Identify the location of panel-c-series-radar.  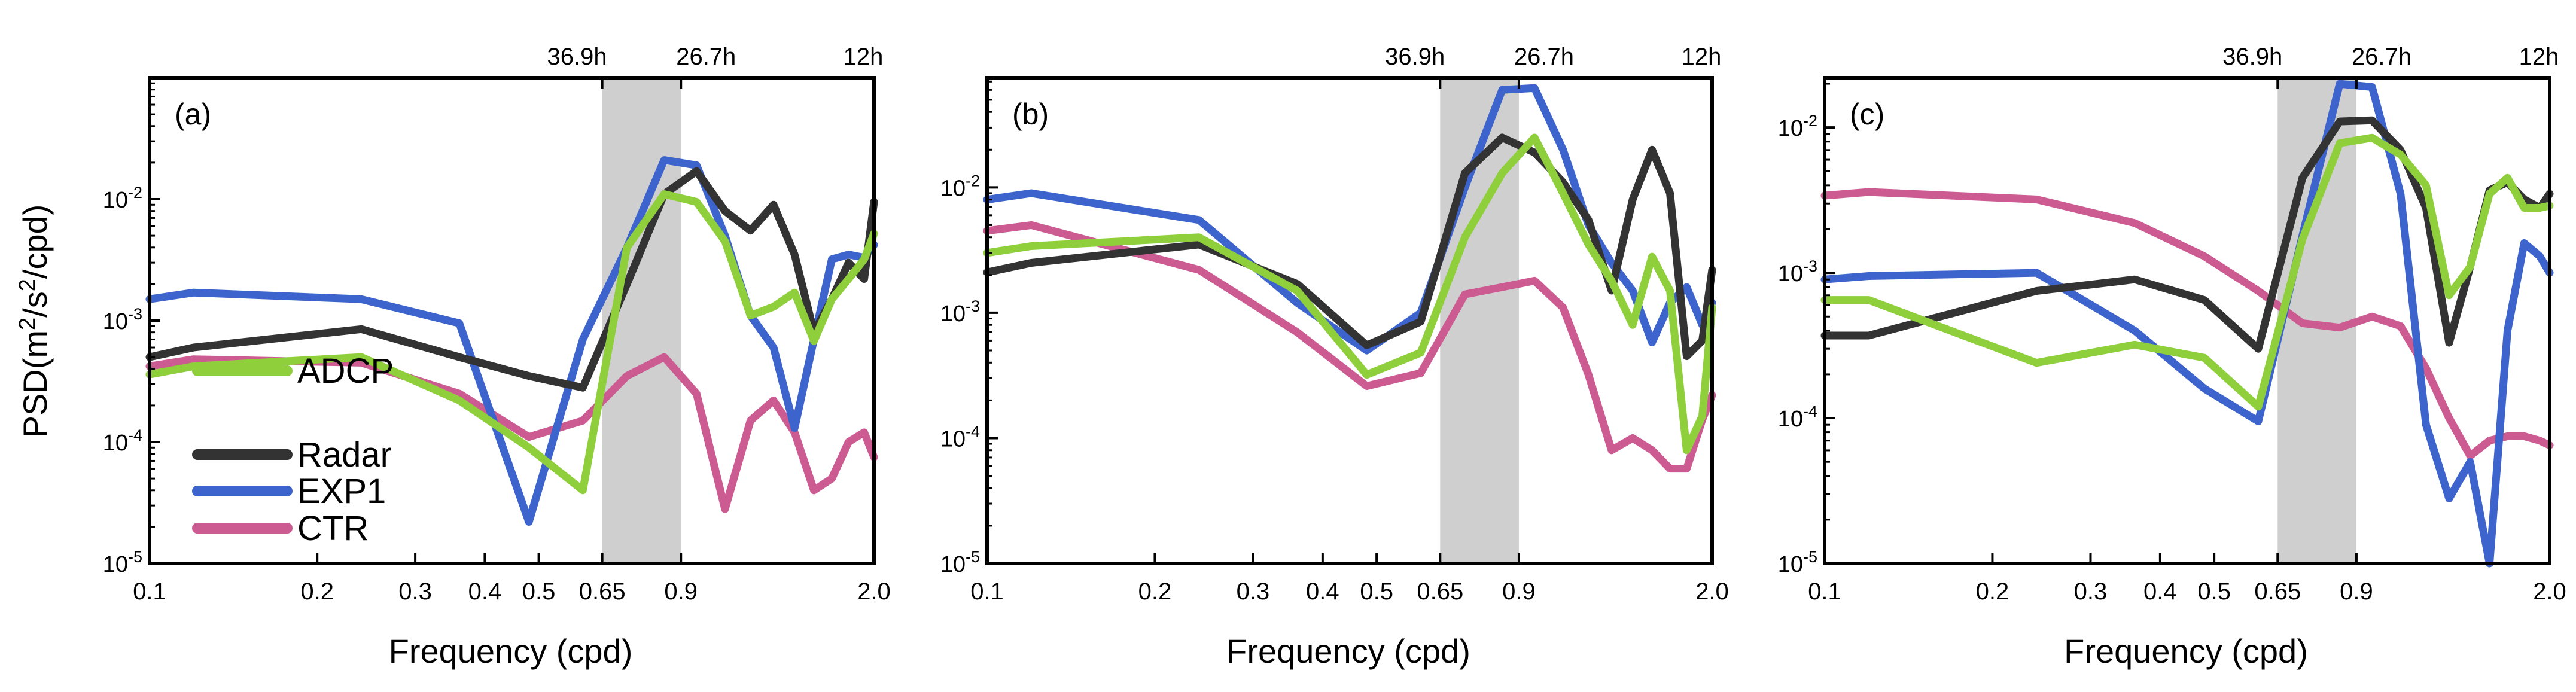
(2187, 234).